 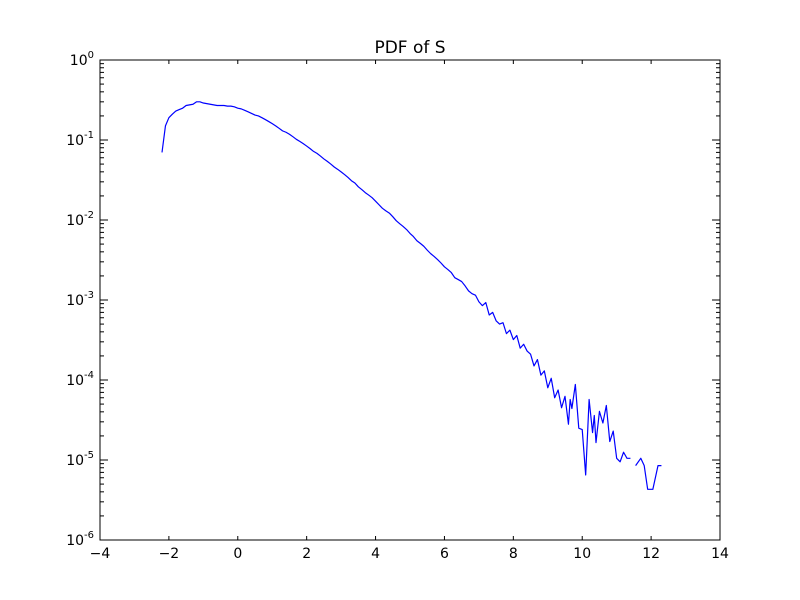 What do you see at coordinates (648, 473) in the screenshot?
I see `series-line-segment` at bounding box center [648, 473].